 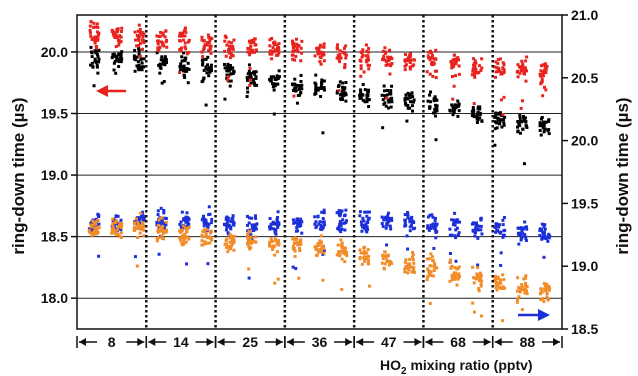 I want to click on segment-label: 88, so click(x=528, y=342).